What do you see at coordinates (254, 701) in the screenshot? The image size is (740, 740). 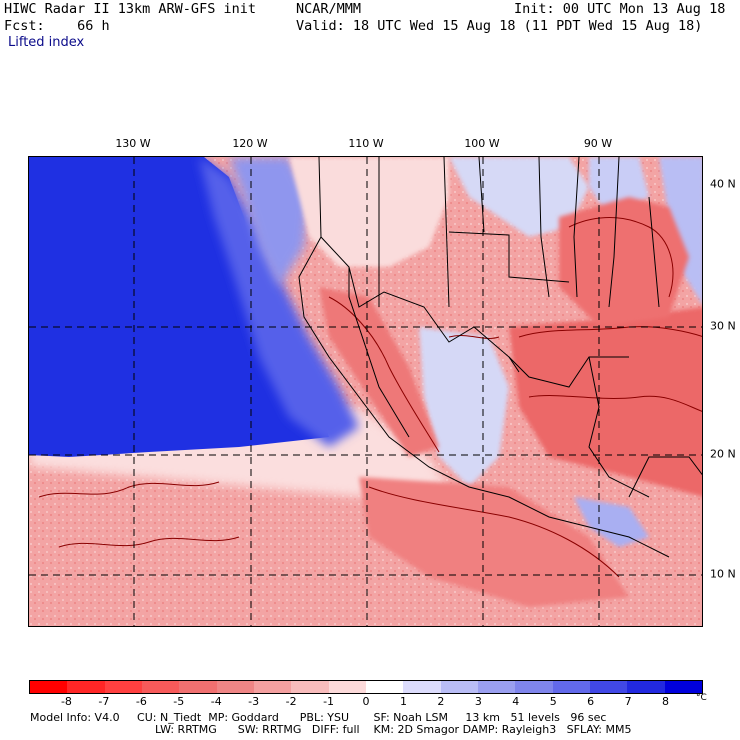 I see `colorbar-tick-label: -3` at bounding box center [254, 701].